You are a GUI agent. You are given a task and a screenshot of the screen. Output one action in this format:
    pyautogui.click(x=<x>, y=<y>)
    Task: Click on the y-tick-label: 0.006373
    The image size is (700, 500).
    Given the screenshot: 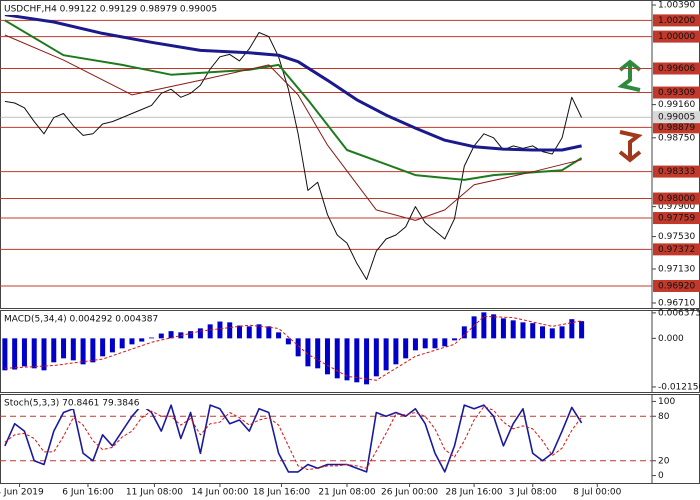 What is the action you would take?
    pyautogui.click(x=679, y=313)
    